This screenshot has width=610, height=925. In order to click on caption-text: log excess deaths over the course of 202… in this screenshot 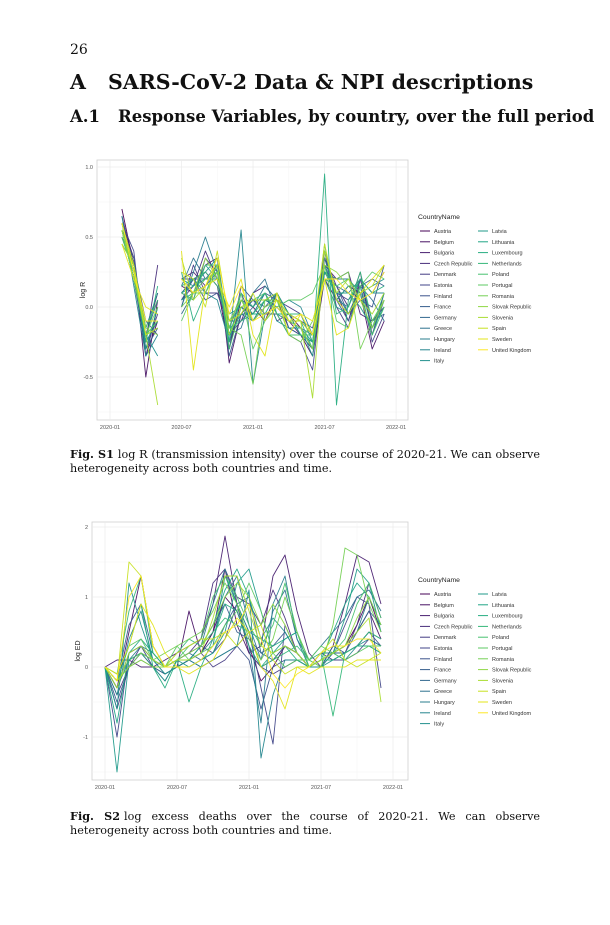, I will do `click(305, 823)`.